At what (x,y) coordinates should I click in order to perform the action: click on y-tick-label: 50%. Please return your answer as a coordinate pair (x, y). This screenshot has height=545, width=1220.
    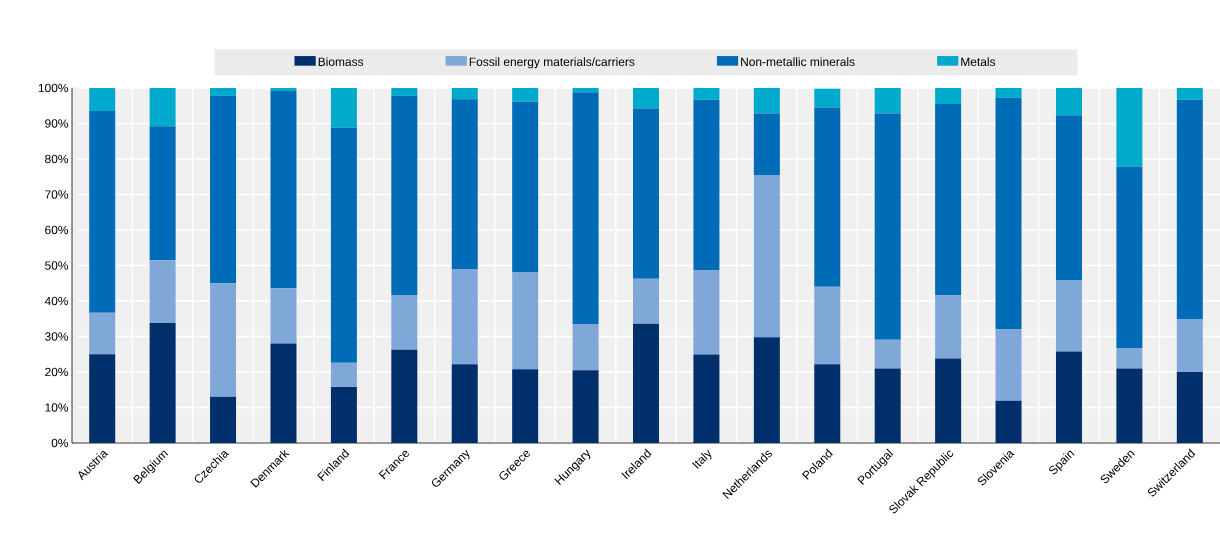
    Looking at the image, I should click on (57, 265).